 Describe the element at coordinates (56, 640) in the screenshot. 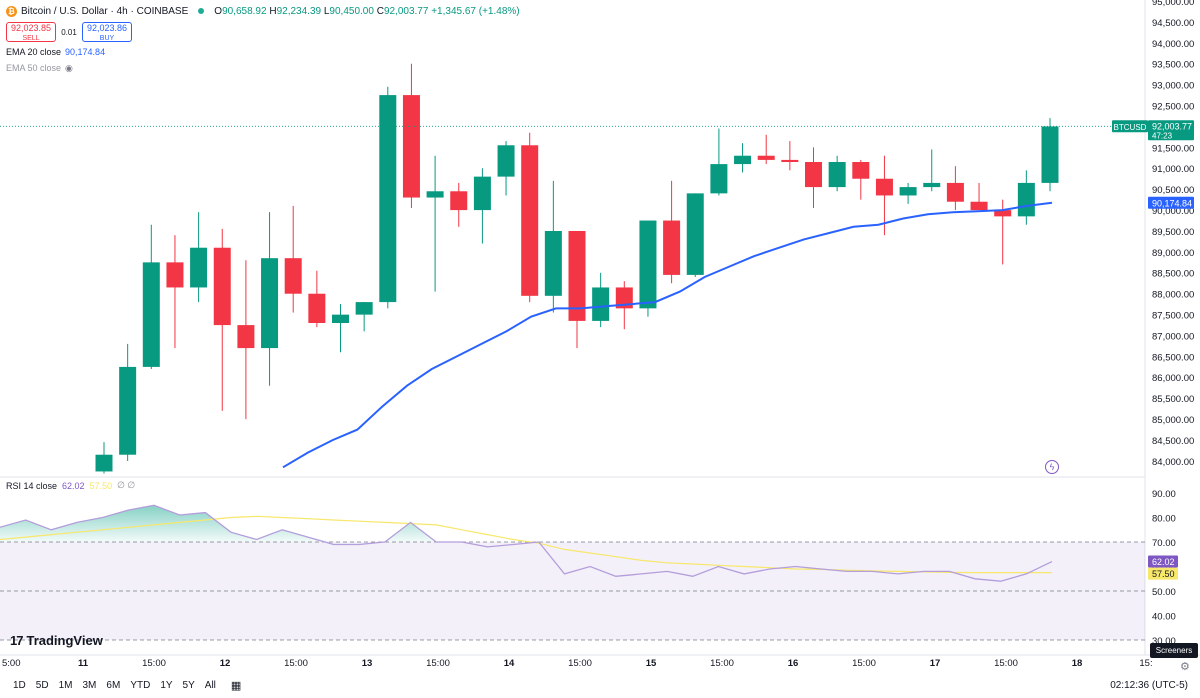

I see `tradingview-logo: 17 TradingView` at that location.